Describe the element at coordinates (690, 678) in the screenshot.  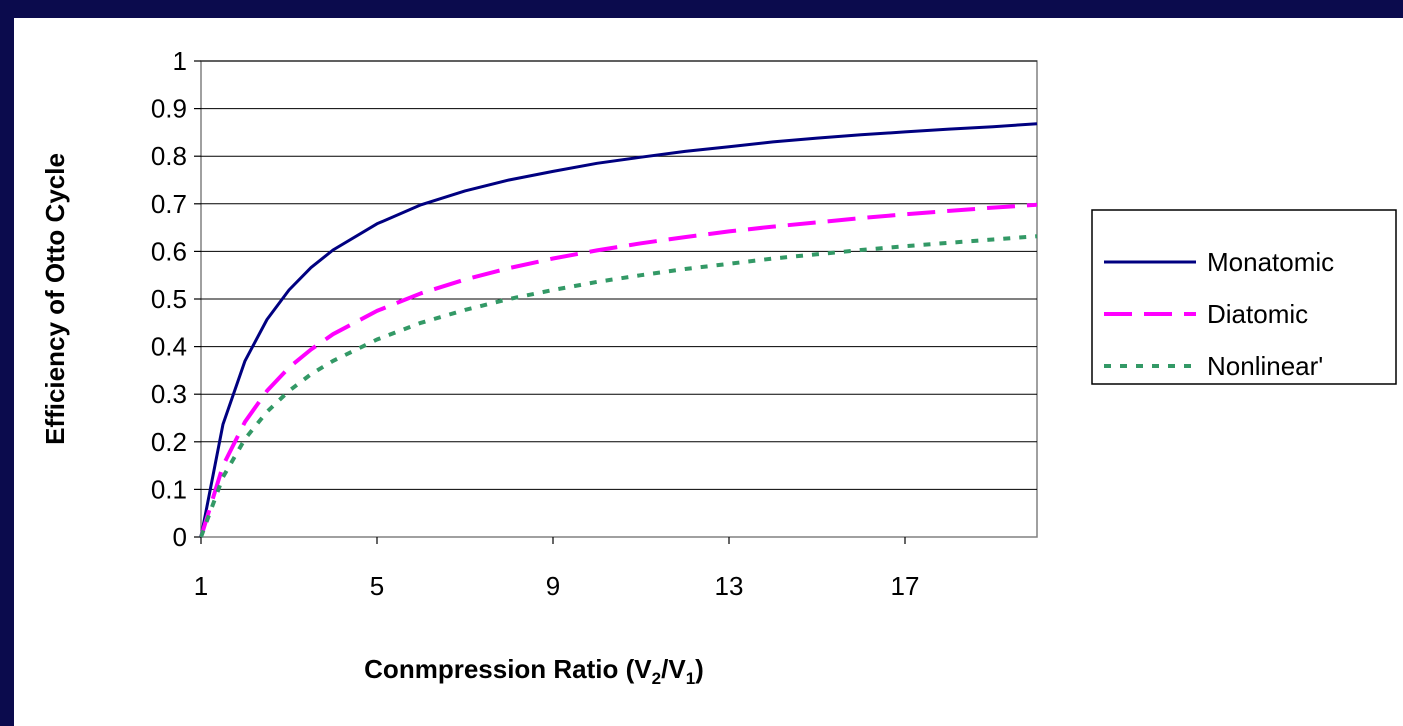
I see `x-axis-title-sub2: 1` at that location.